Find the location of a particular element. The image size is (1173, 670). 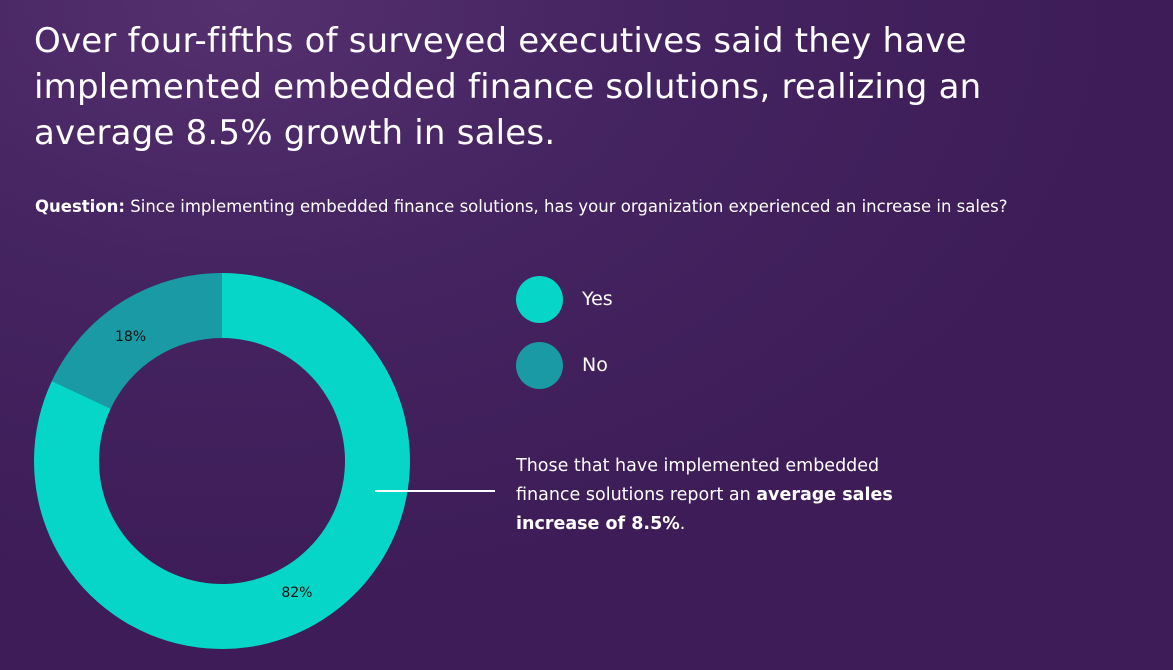

legend-label-no: No is located at coordinates (595, 365).